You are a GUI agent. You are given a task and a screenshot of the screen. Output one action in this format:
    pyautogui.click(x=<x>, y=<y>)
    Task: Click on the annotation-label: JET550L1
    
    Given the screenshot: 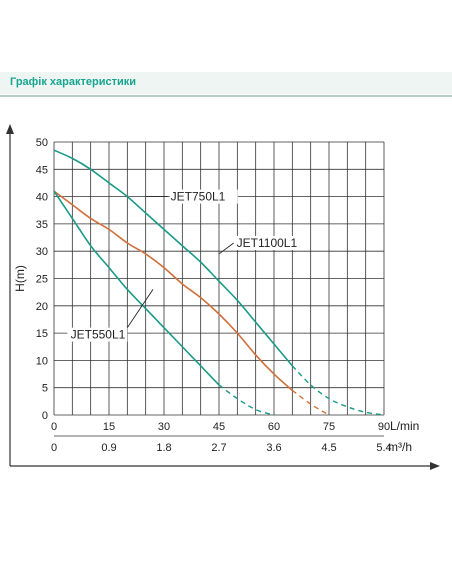 What is the action you would take?
    pyautogui.click(x=98, y=335)
    